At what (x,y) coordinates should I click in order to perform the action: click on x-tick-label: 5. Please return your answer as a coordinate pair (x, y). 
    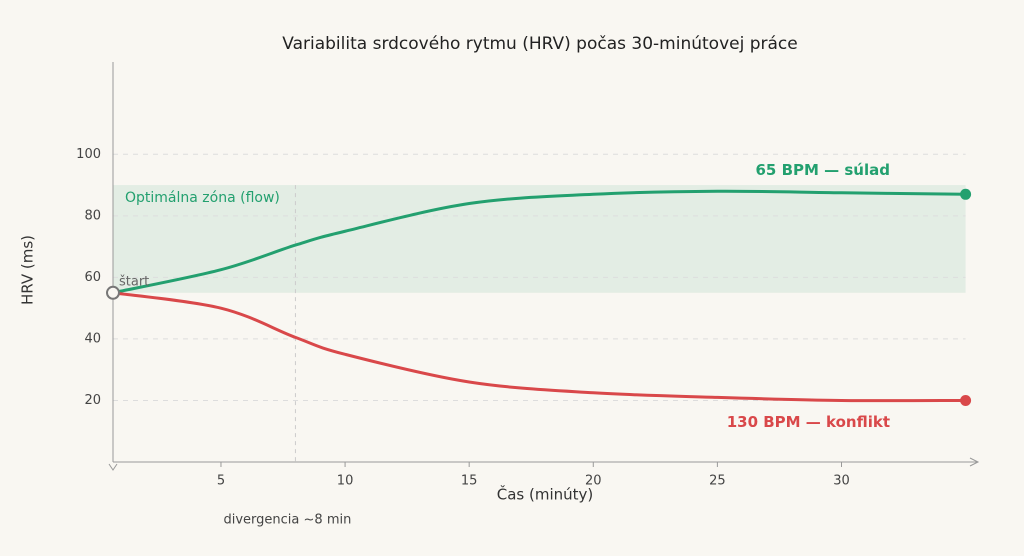
    Looking at the image, I should click on (221, 481).